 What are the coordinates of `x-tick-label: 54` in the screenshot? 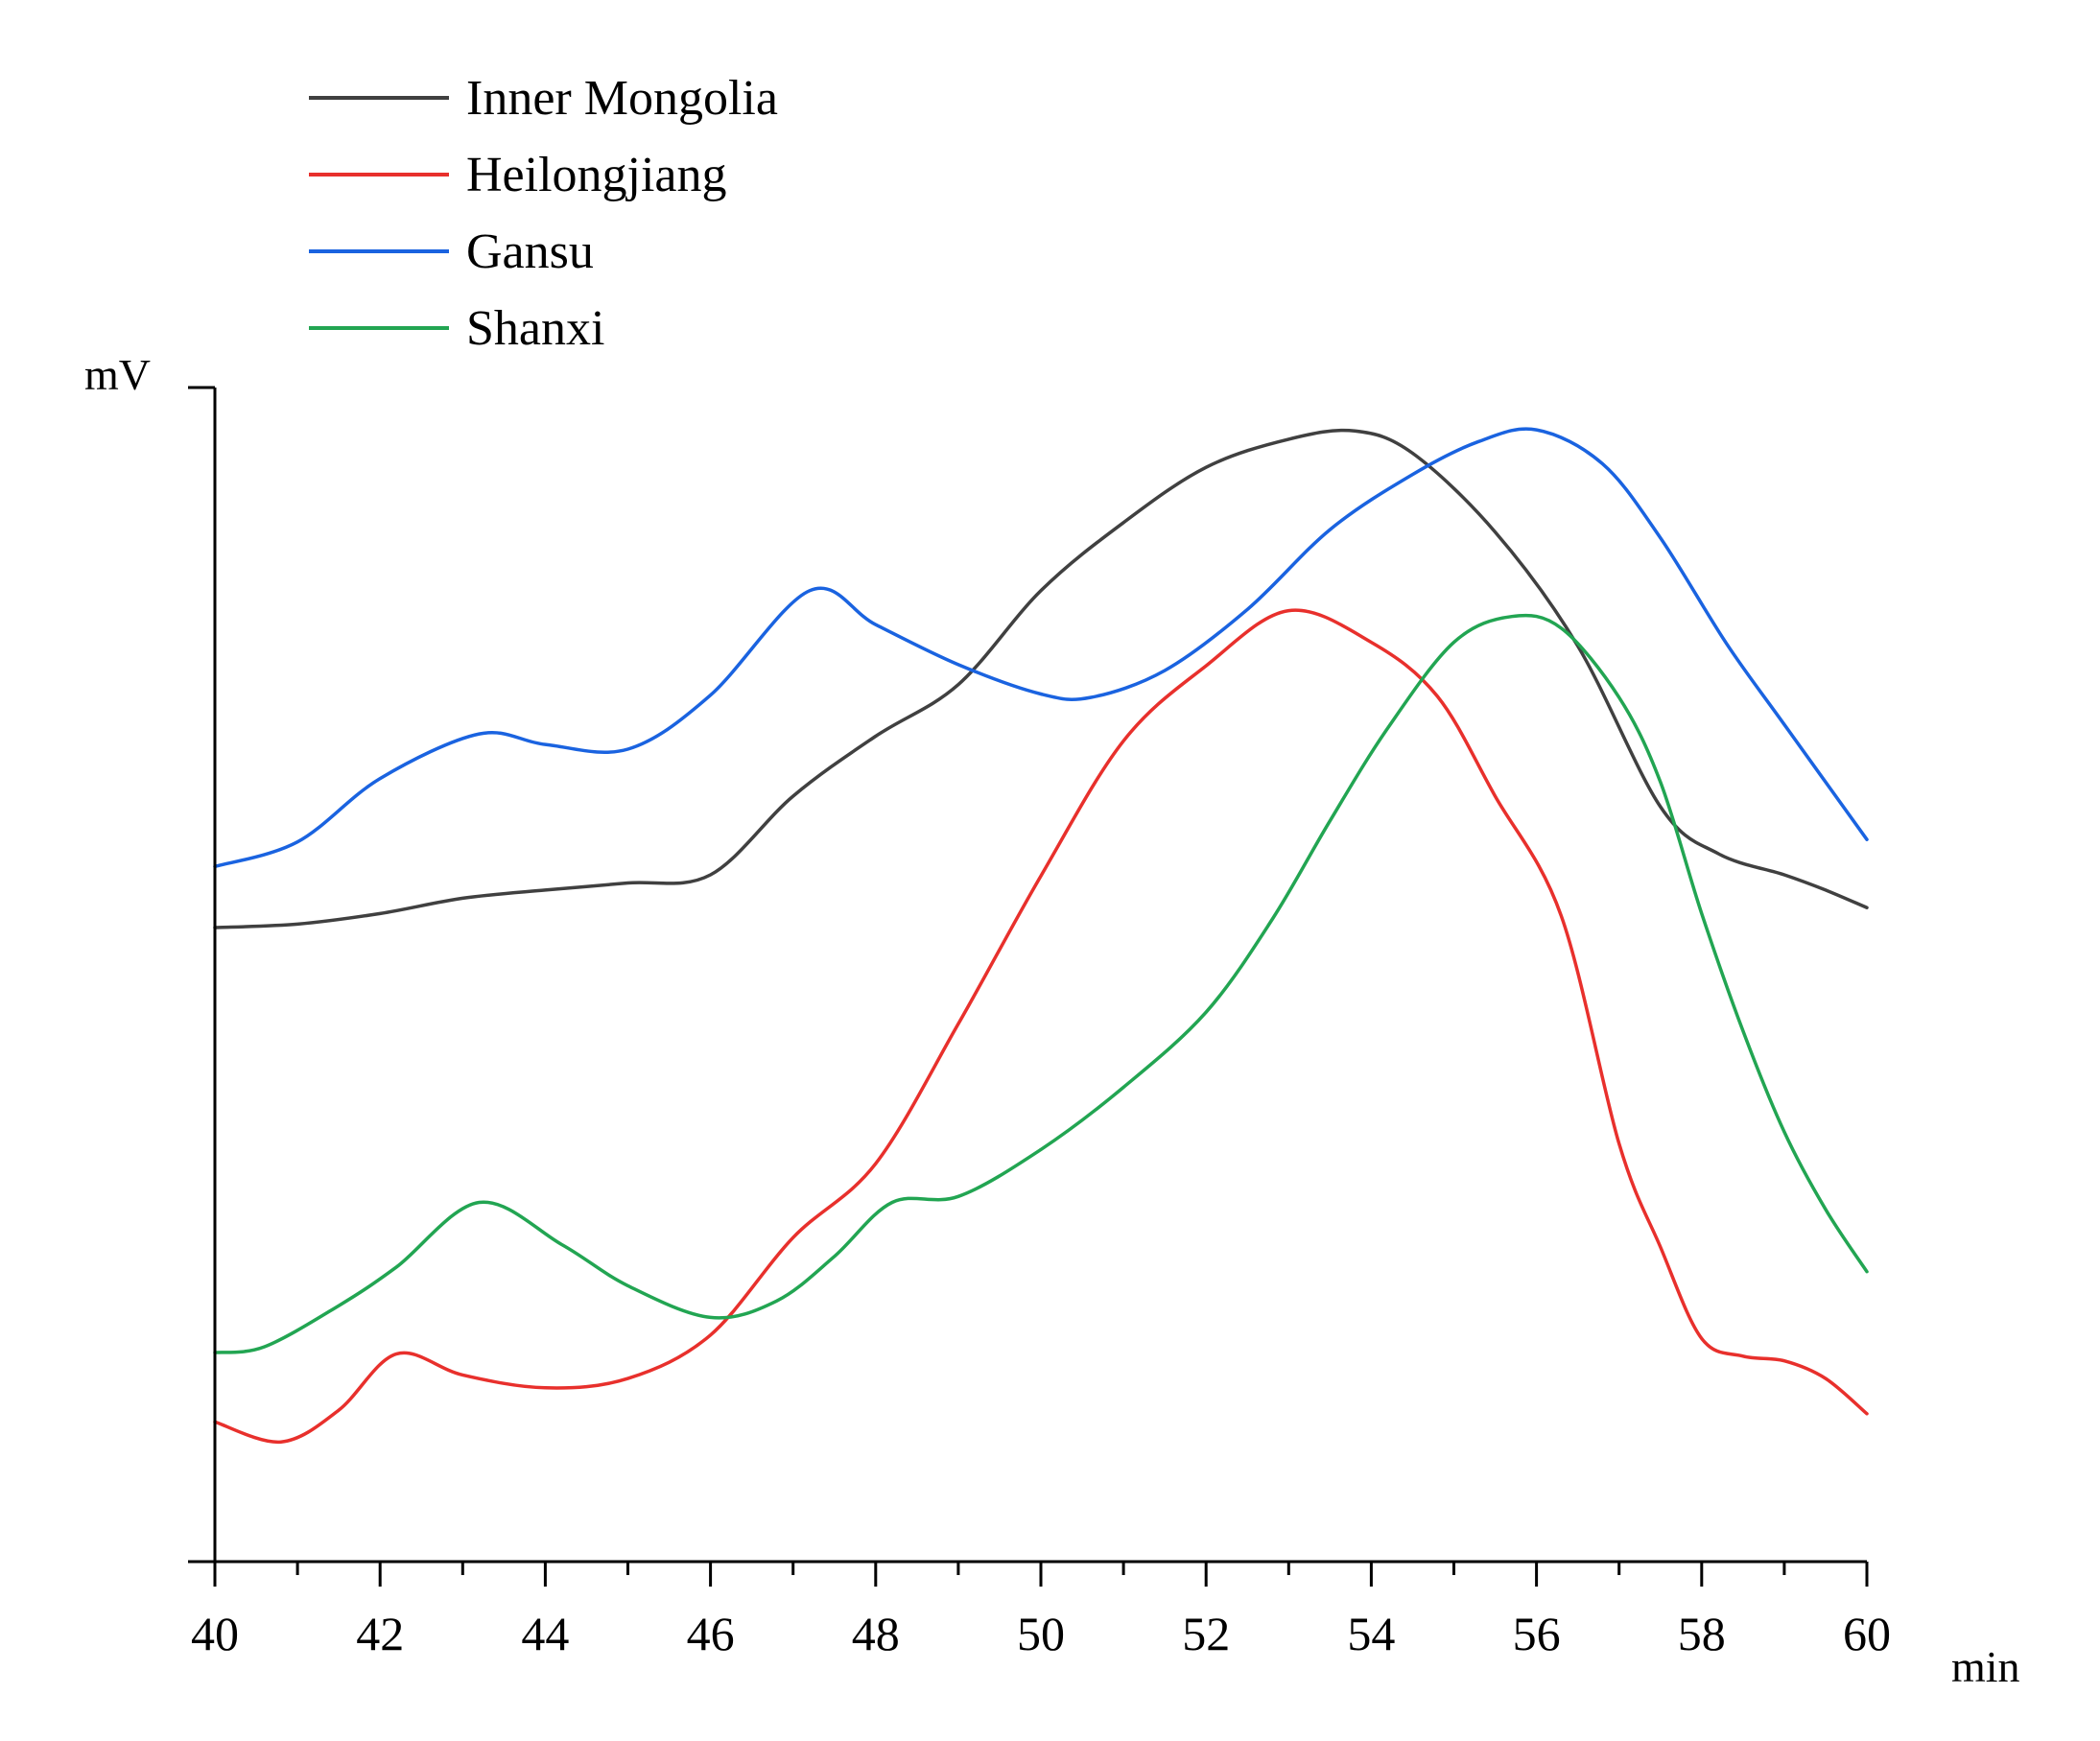 It's located at (1371, 1633).